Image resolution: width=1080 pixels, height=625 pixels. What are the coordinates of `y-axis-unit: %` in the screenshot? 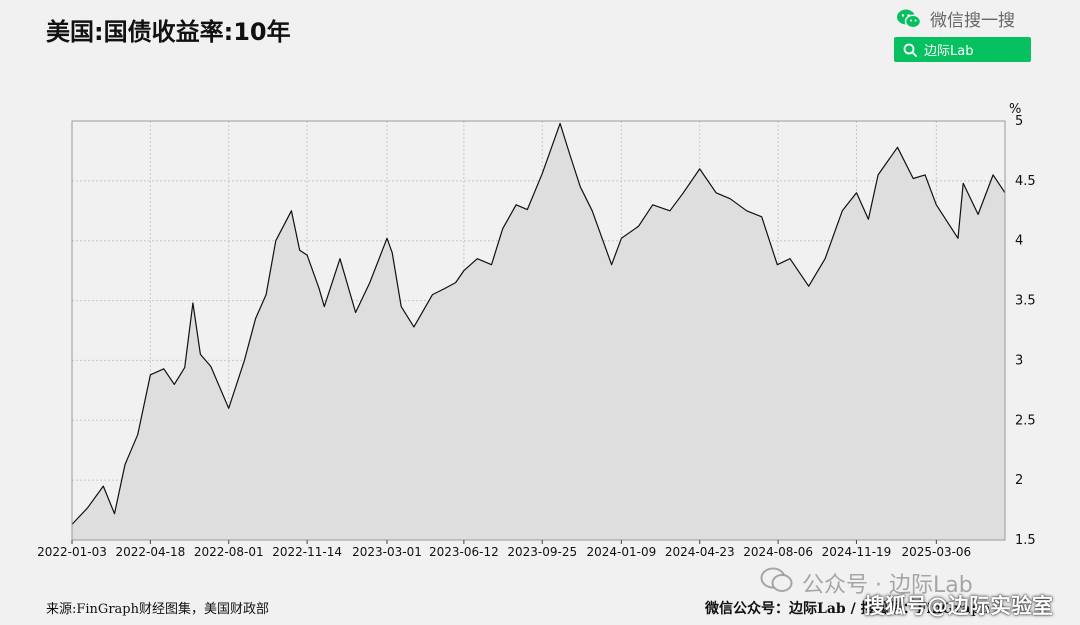 It's located at (1015, 109).